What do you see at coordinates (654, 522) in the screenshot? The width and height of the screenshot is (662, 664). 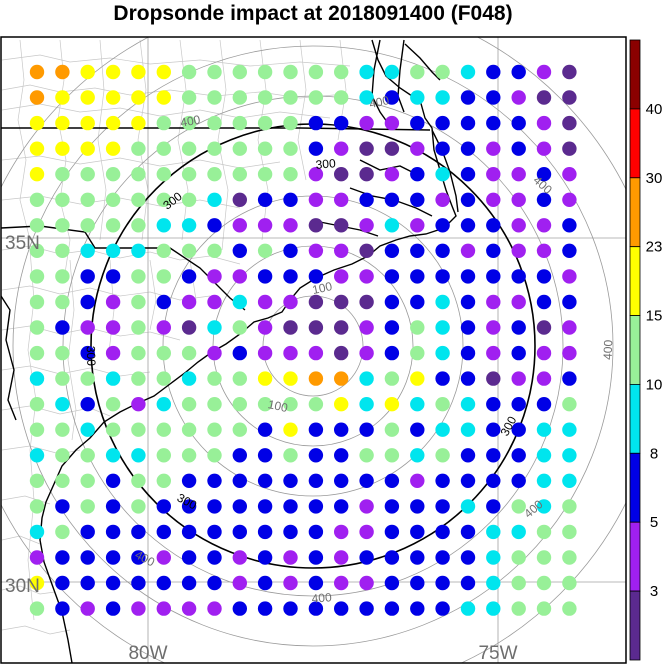 I see `colorbar-label: 5` at bounding box center [654, 522].